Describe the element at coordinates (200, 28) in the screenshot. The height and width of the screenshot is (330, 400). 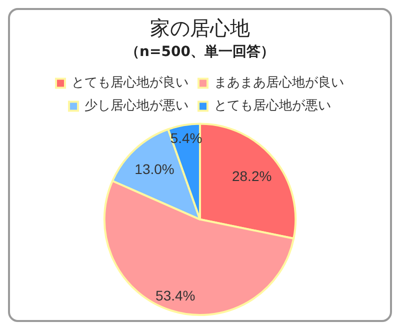
I see `chart-title: 家の居心地` at that location.